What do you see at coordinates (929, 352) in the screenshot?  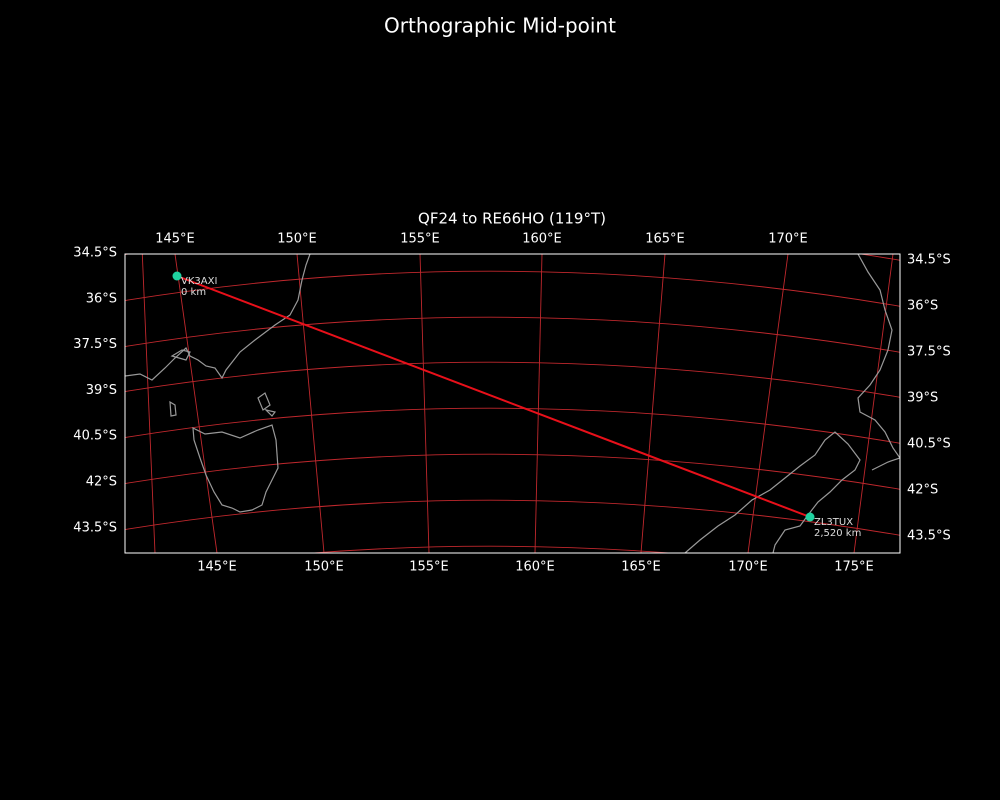 I see `right-tick-label: 37.5°S` at bounding box center [929, 352].